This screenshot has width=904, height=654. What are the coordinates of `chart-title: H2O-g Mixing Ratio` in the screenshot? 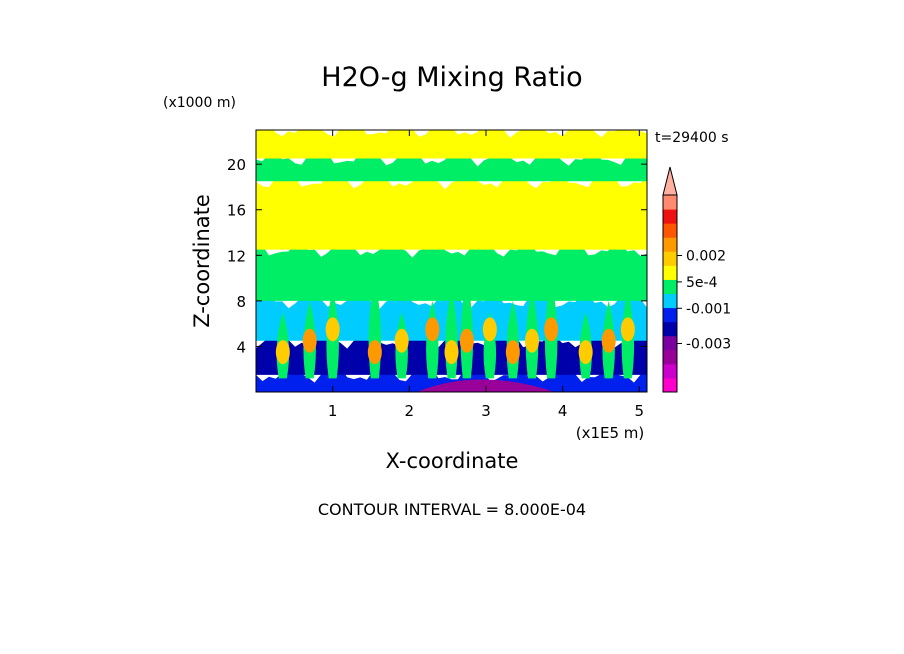 It's located at (451, 77).